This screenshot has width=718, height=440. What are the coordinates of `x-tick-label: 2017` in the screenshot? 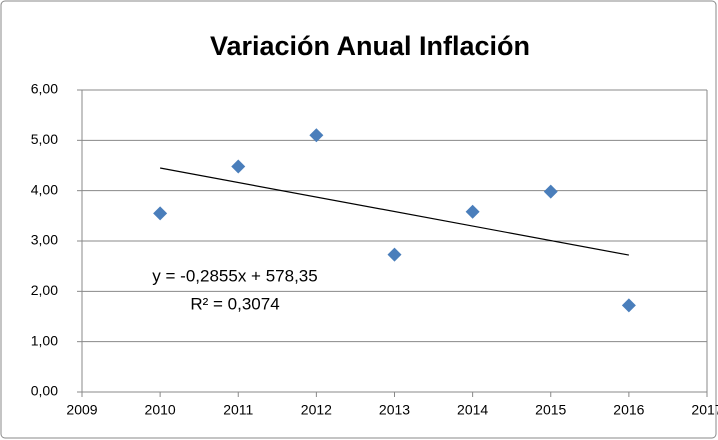 It's located at (704, 410).